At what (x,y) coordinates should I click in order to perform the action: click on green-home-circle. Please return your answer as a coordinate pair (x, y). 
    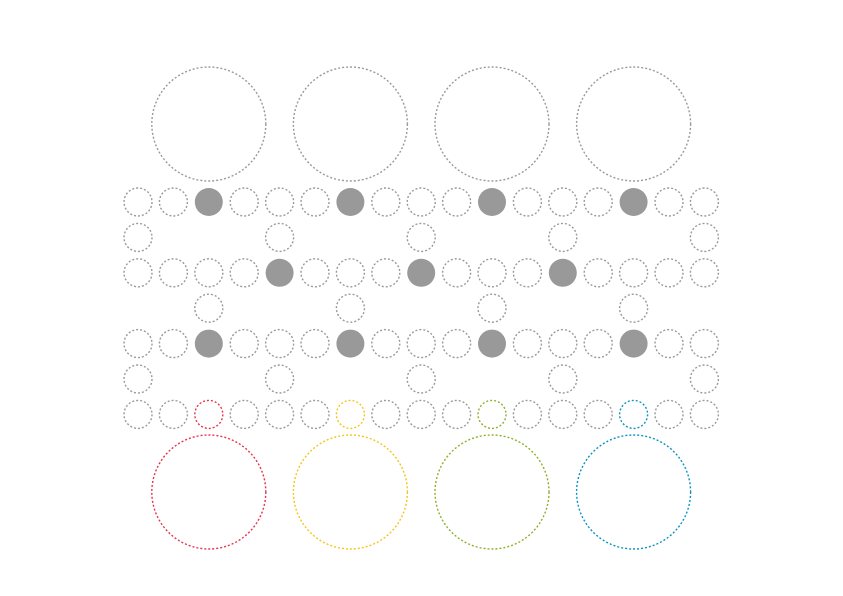
    Looking at the image, I should click on (492, 492).